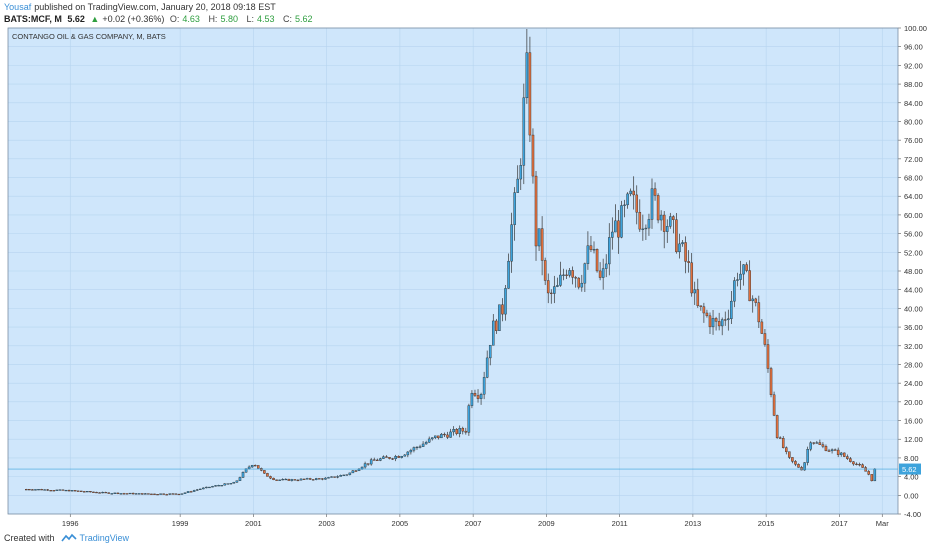  What do you see at coordinates (18, 7) in the screenshot?
I see `author-link: Yousaf` at bounding box center [18, 7].